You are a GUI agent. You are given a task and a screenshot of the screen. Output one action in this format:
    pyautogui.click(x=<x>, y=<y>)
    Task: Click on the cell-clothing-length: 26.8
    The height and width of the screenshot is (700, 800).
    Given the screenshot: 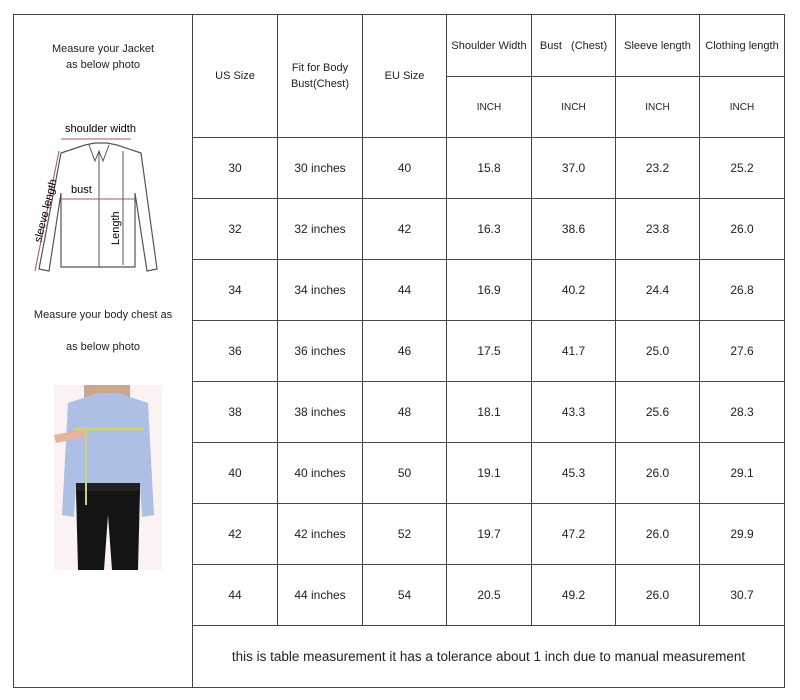 What is the action you would take?
    pyautogui.click(x=742, y=290)
    